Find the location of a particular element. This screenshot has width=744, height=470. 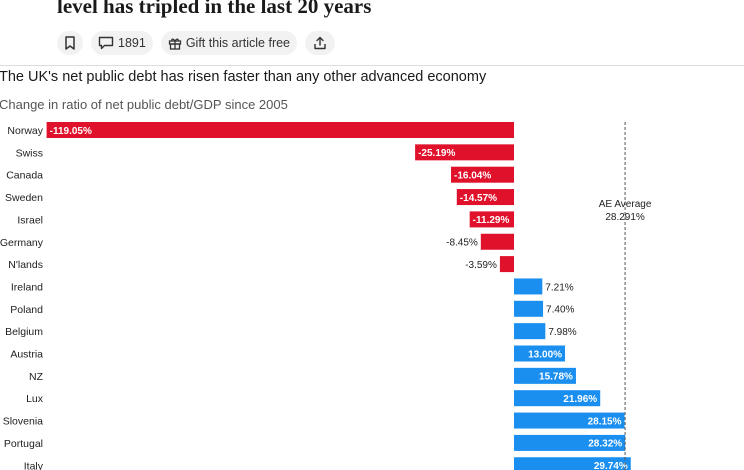

value-label: 7.40% is located at coordinates (560, 310).